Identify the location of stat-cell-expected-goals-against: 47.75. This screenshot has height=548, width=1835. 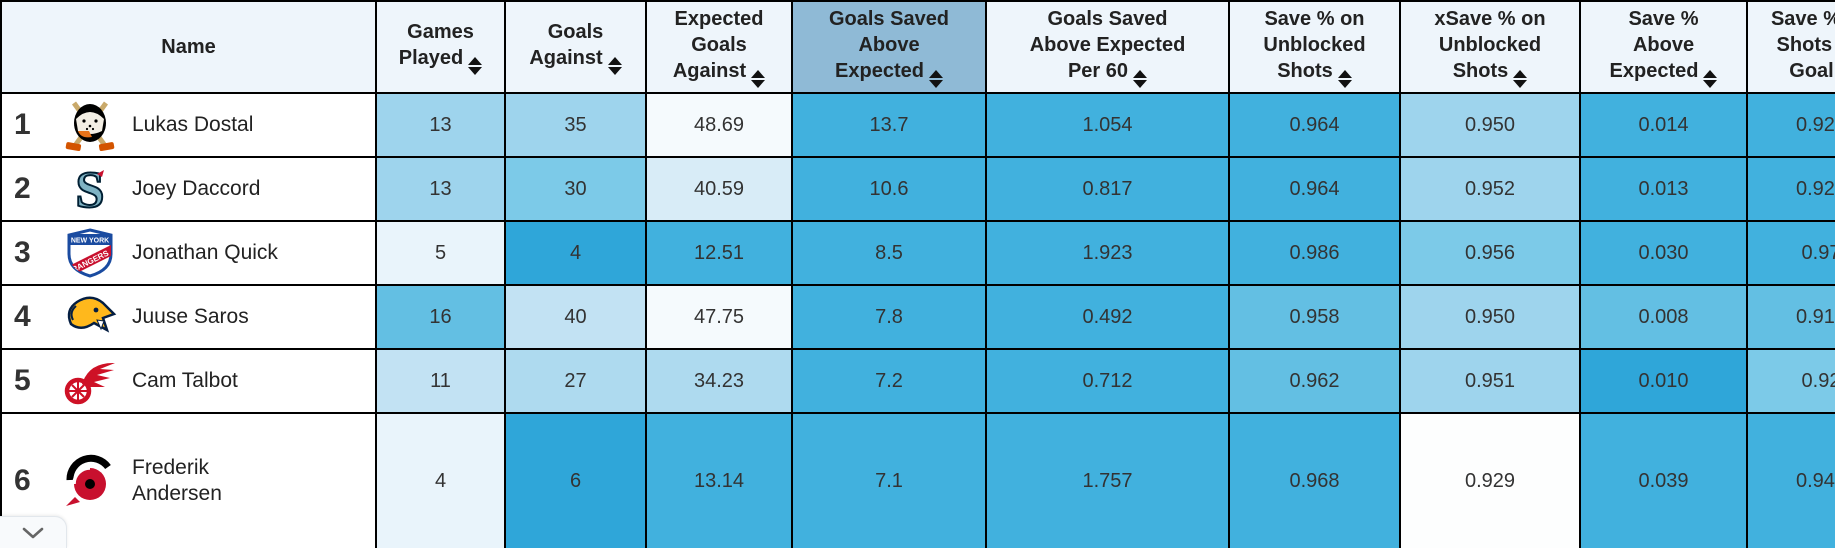
(719, 317).